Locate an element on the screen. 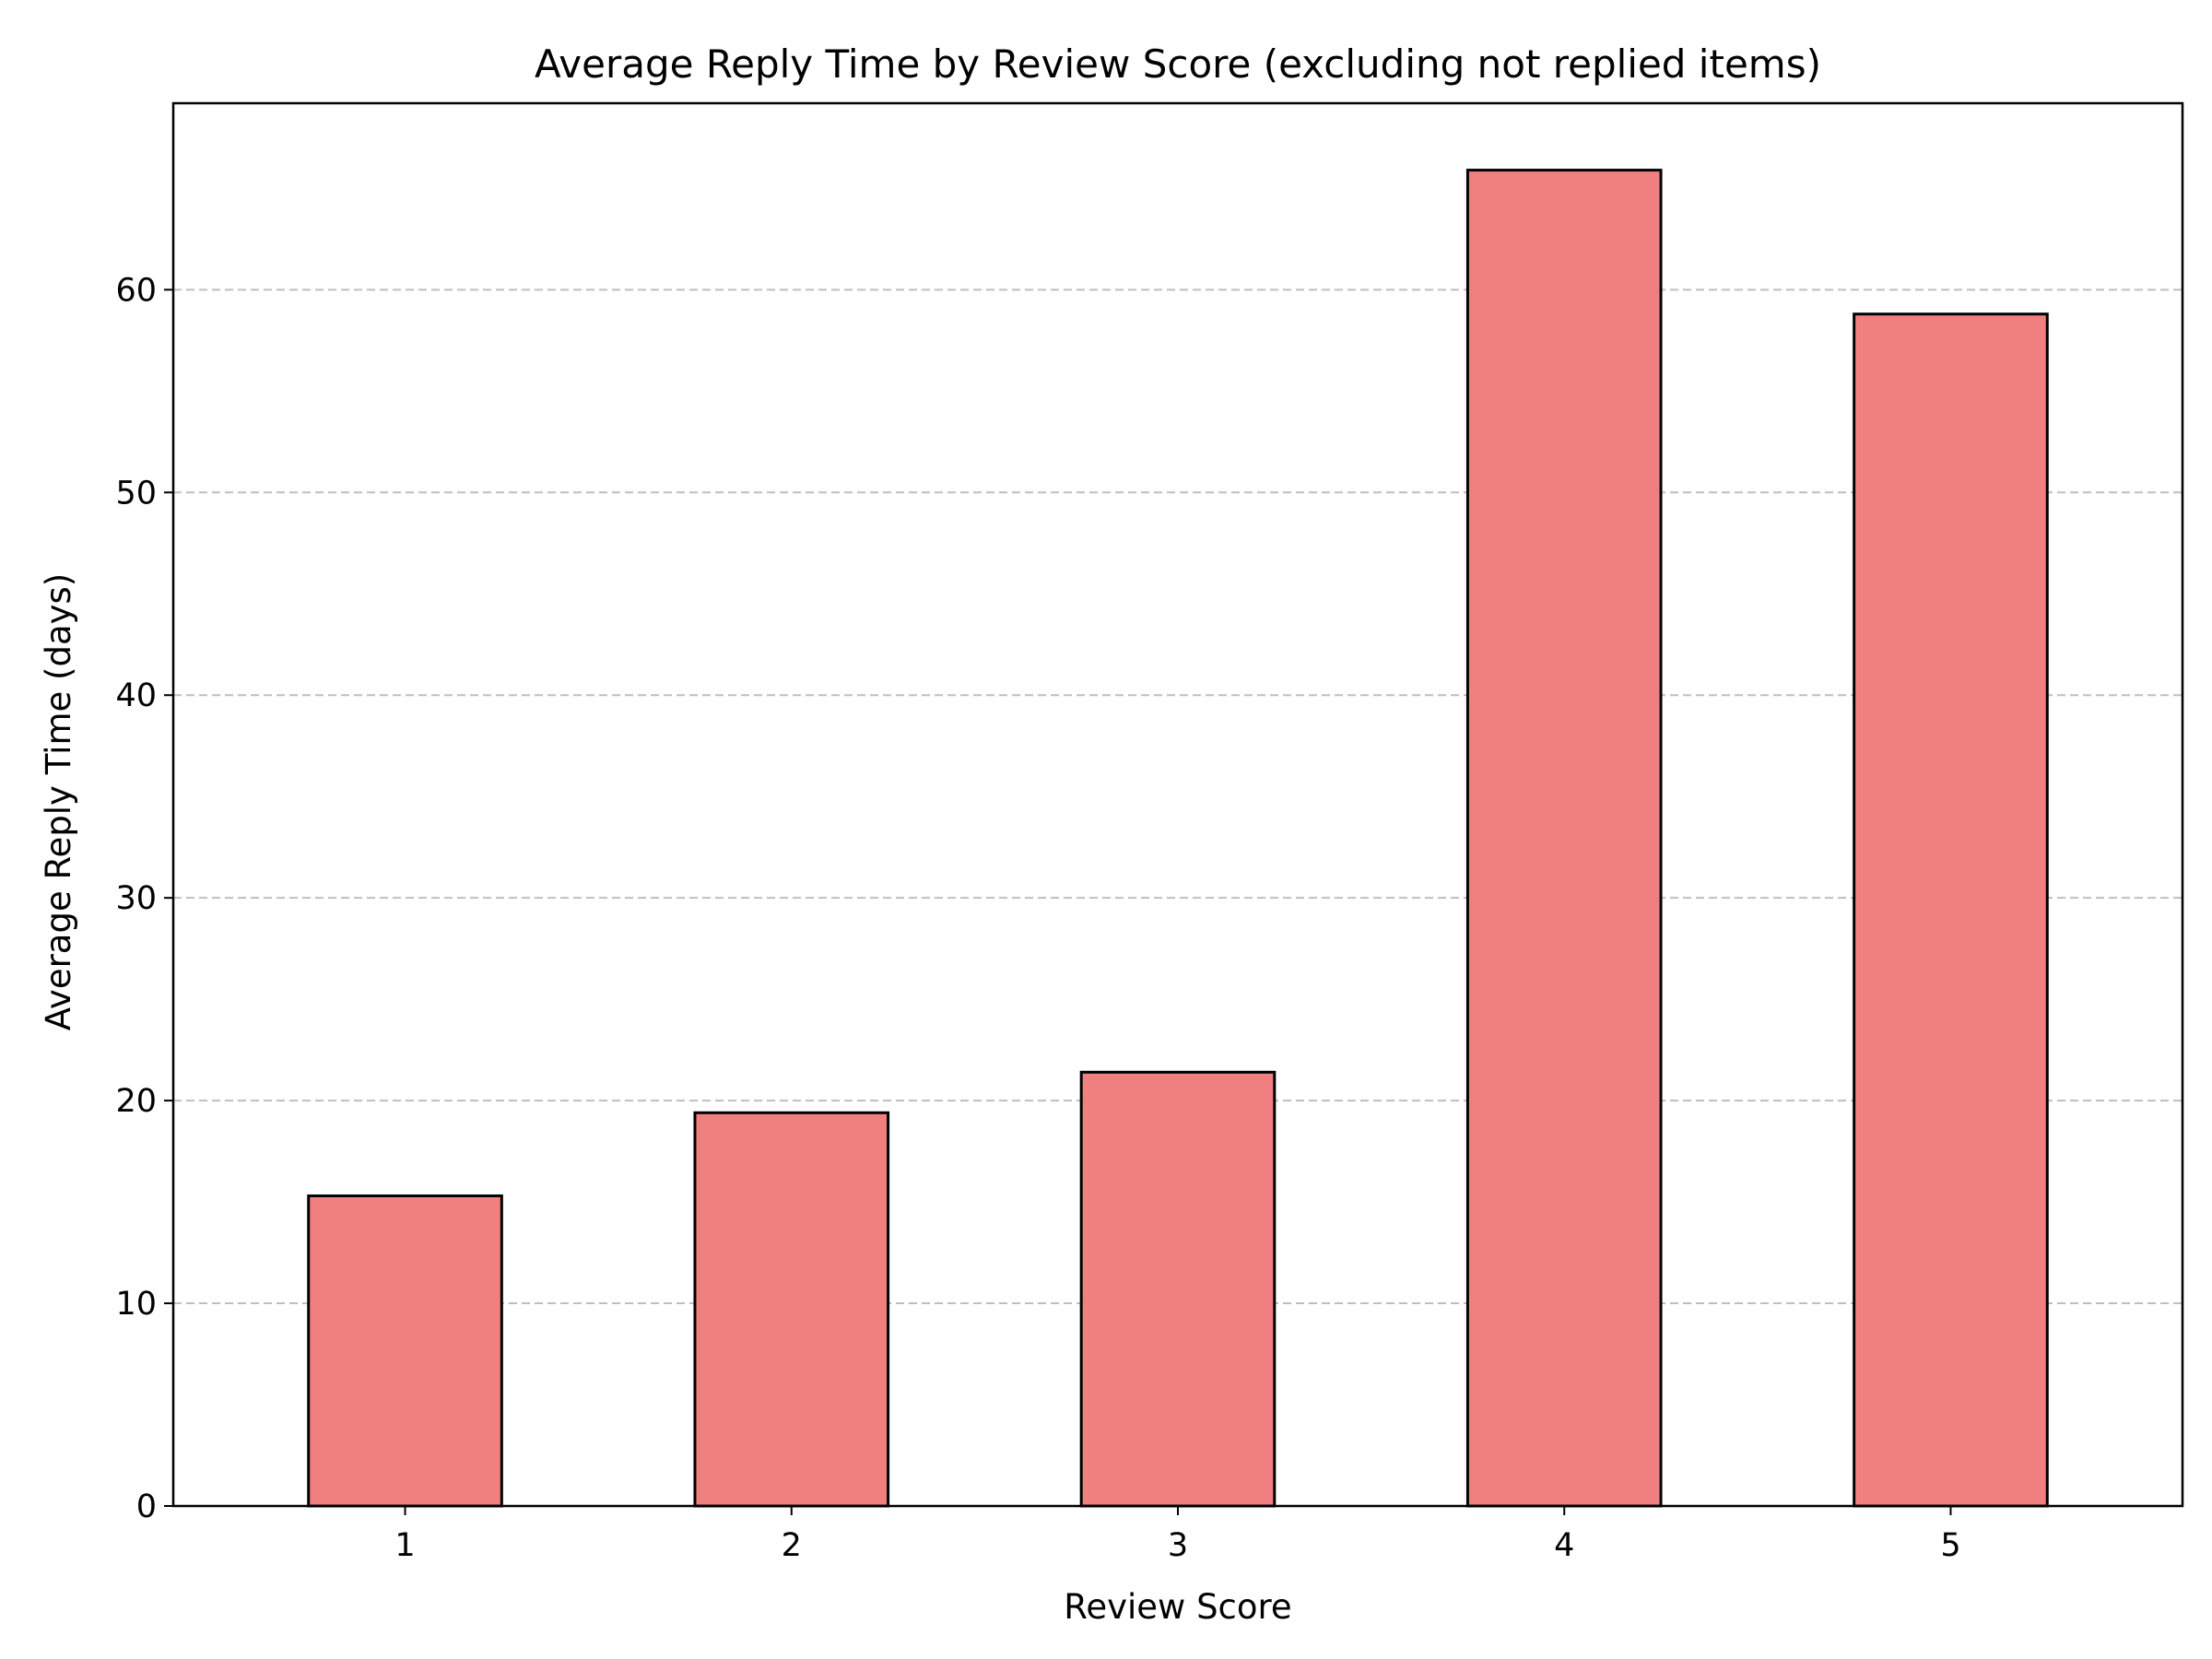  y-tick-label-60: 60 is located at coordinates (136, 290).